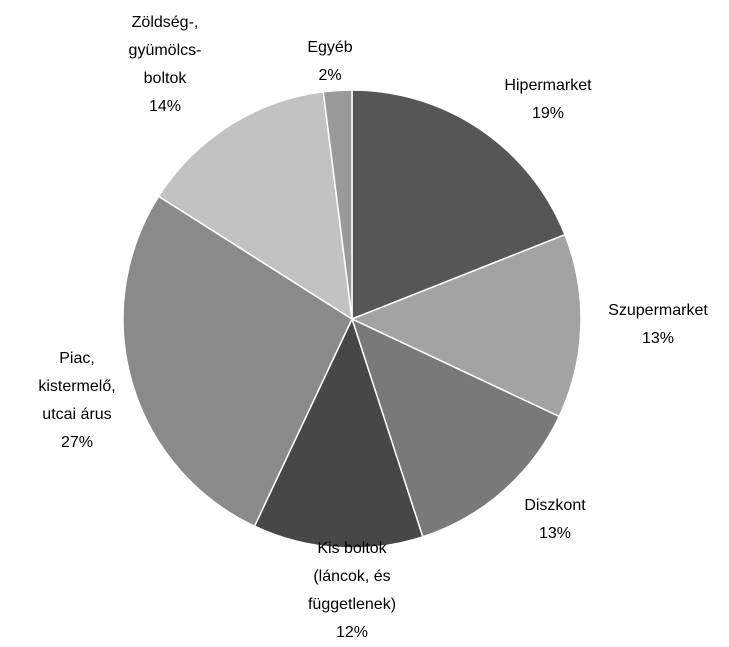 The image size is (729, 647). I want to click on category-label: Zöldség-, gyümölcs- boltok, so click(165, 50).